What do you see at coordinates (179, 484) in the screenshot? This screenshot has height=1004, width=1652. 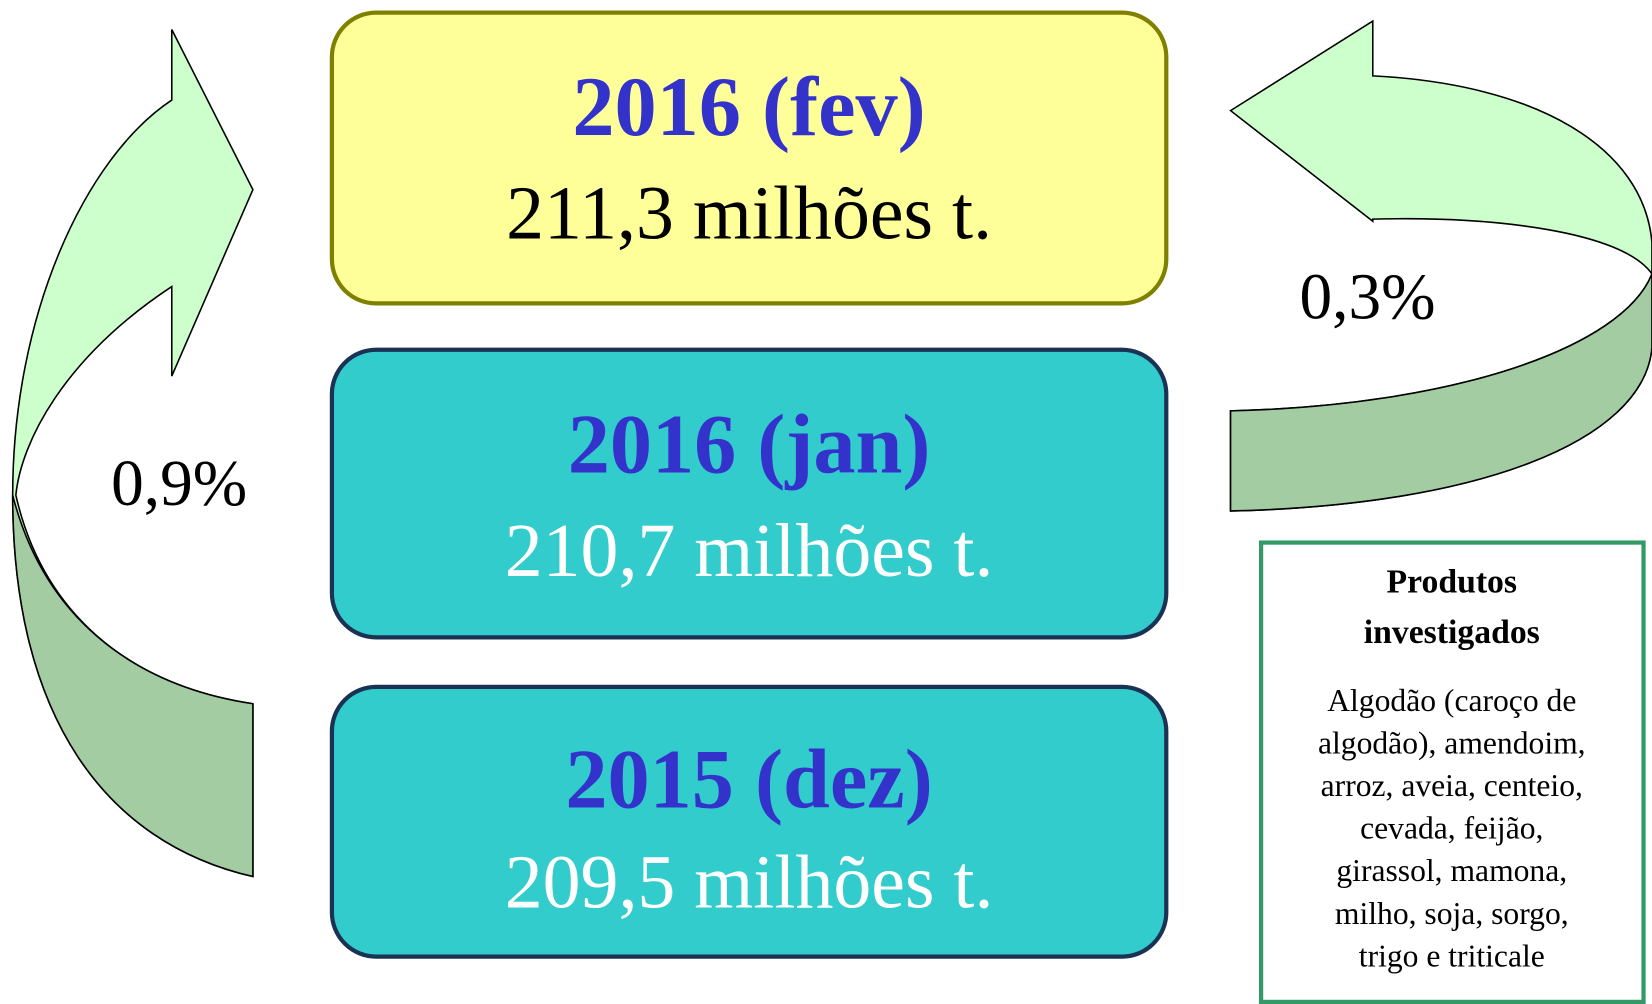 I see `change-left: 0,9%` at bounding box center [179, 484].